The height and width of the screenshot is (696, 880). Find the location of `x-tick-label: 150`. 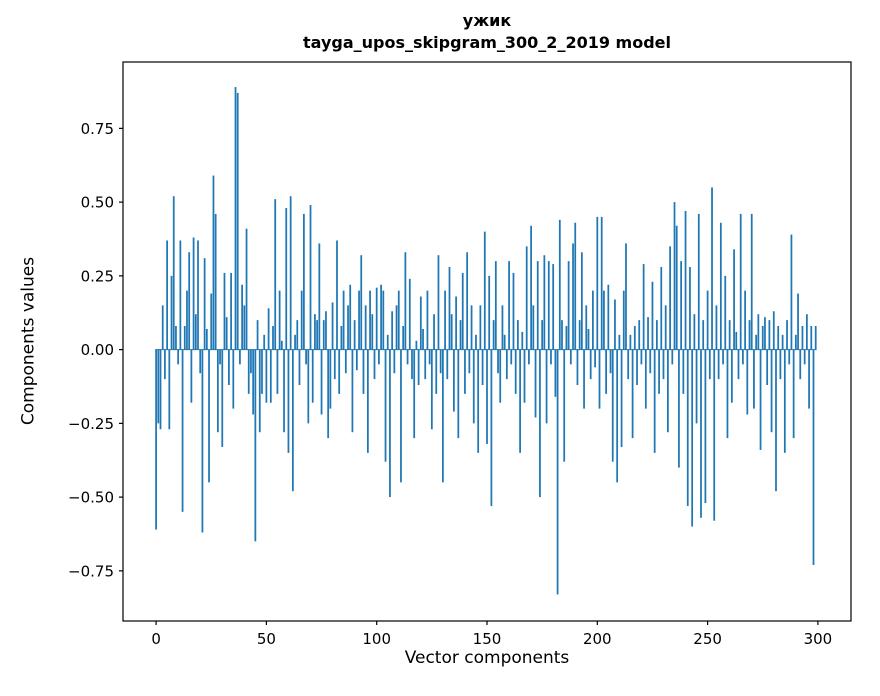

x-tick-label: 150 is located at coordinates (487, 639).